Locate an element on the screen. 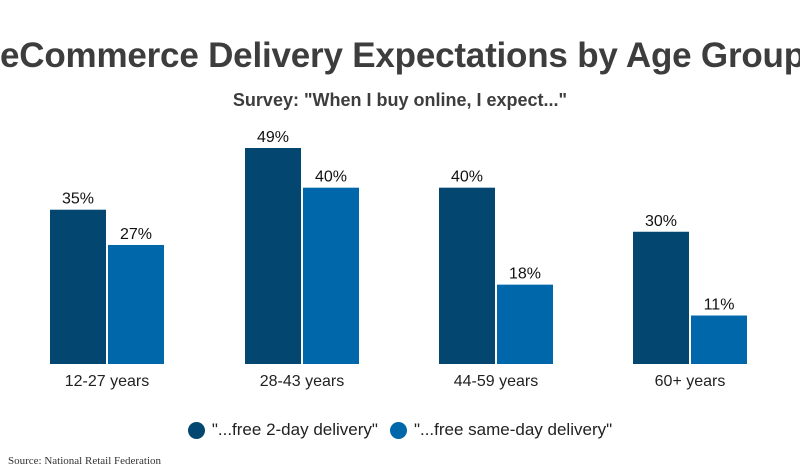  x-tick-label-0: 12-27 years is located at coordinates (107, 381).